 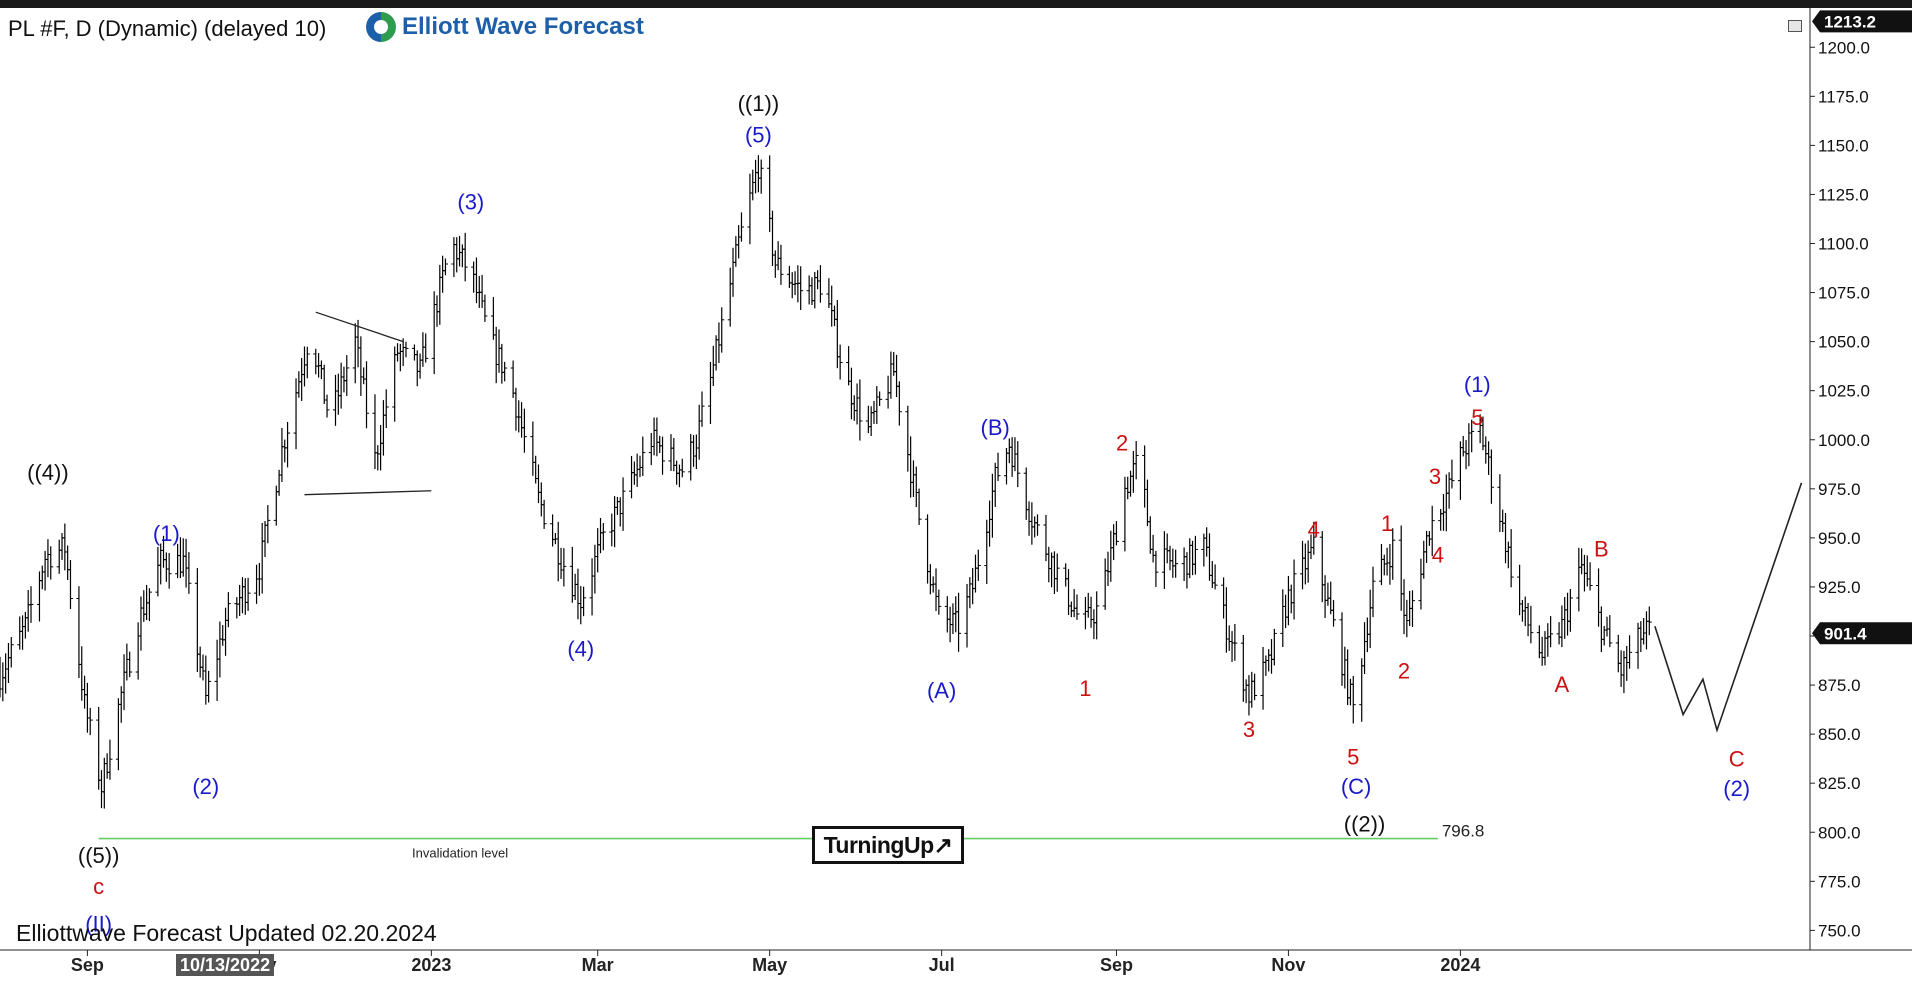 What do you see at coordinates (1839, 930) in the screenshot?
I see `y-tick-label: 750.0` at bounding box center [1839, 930].